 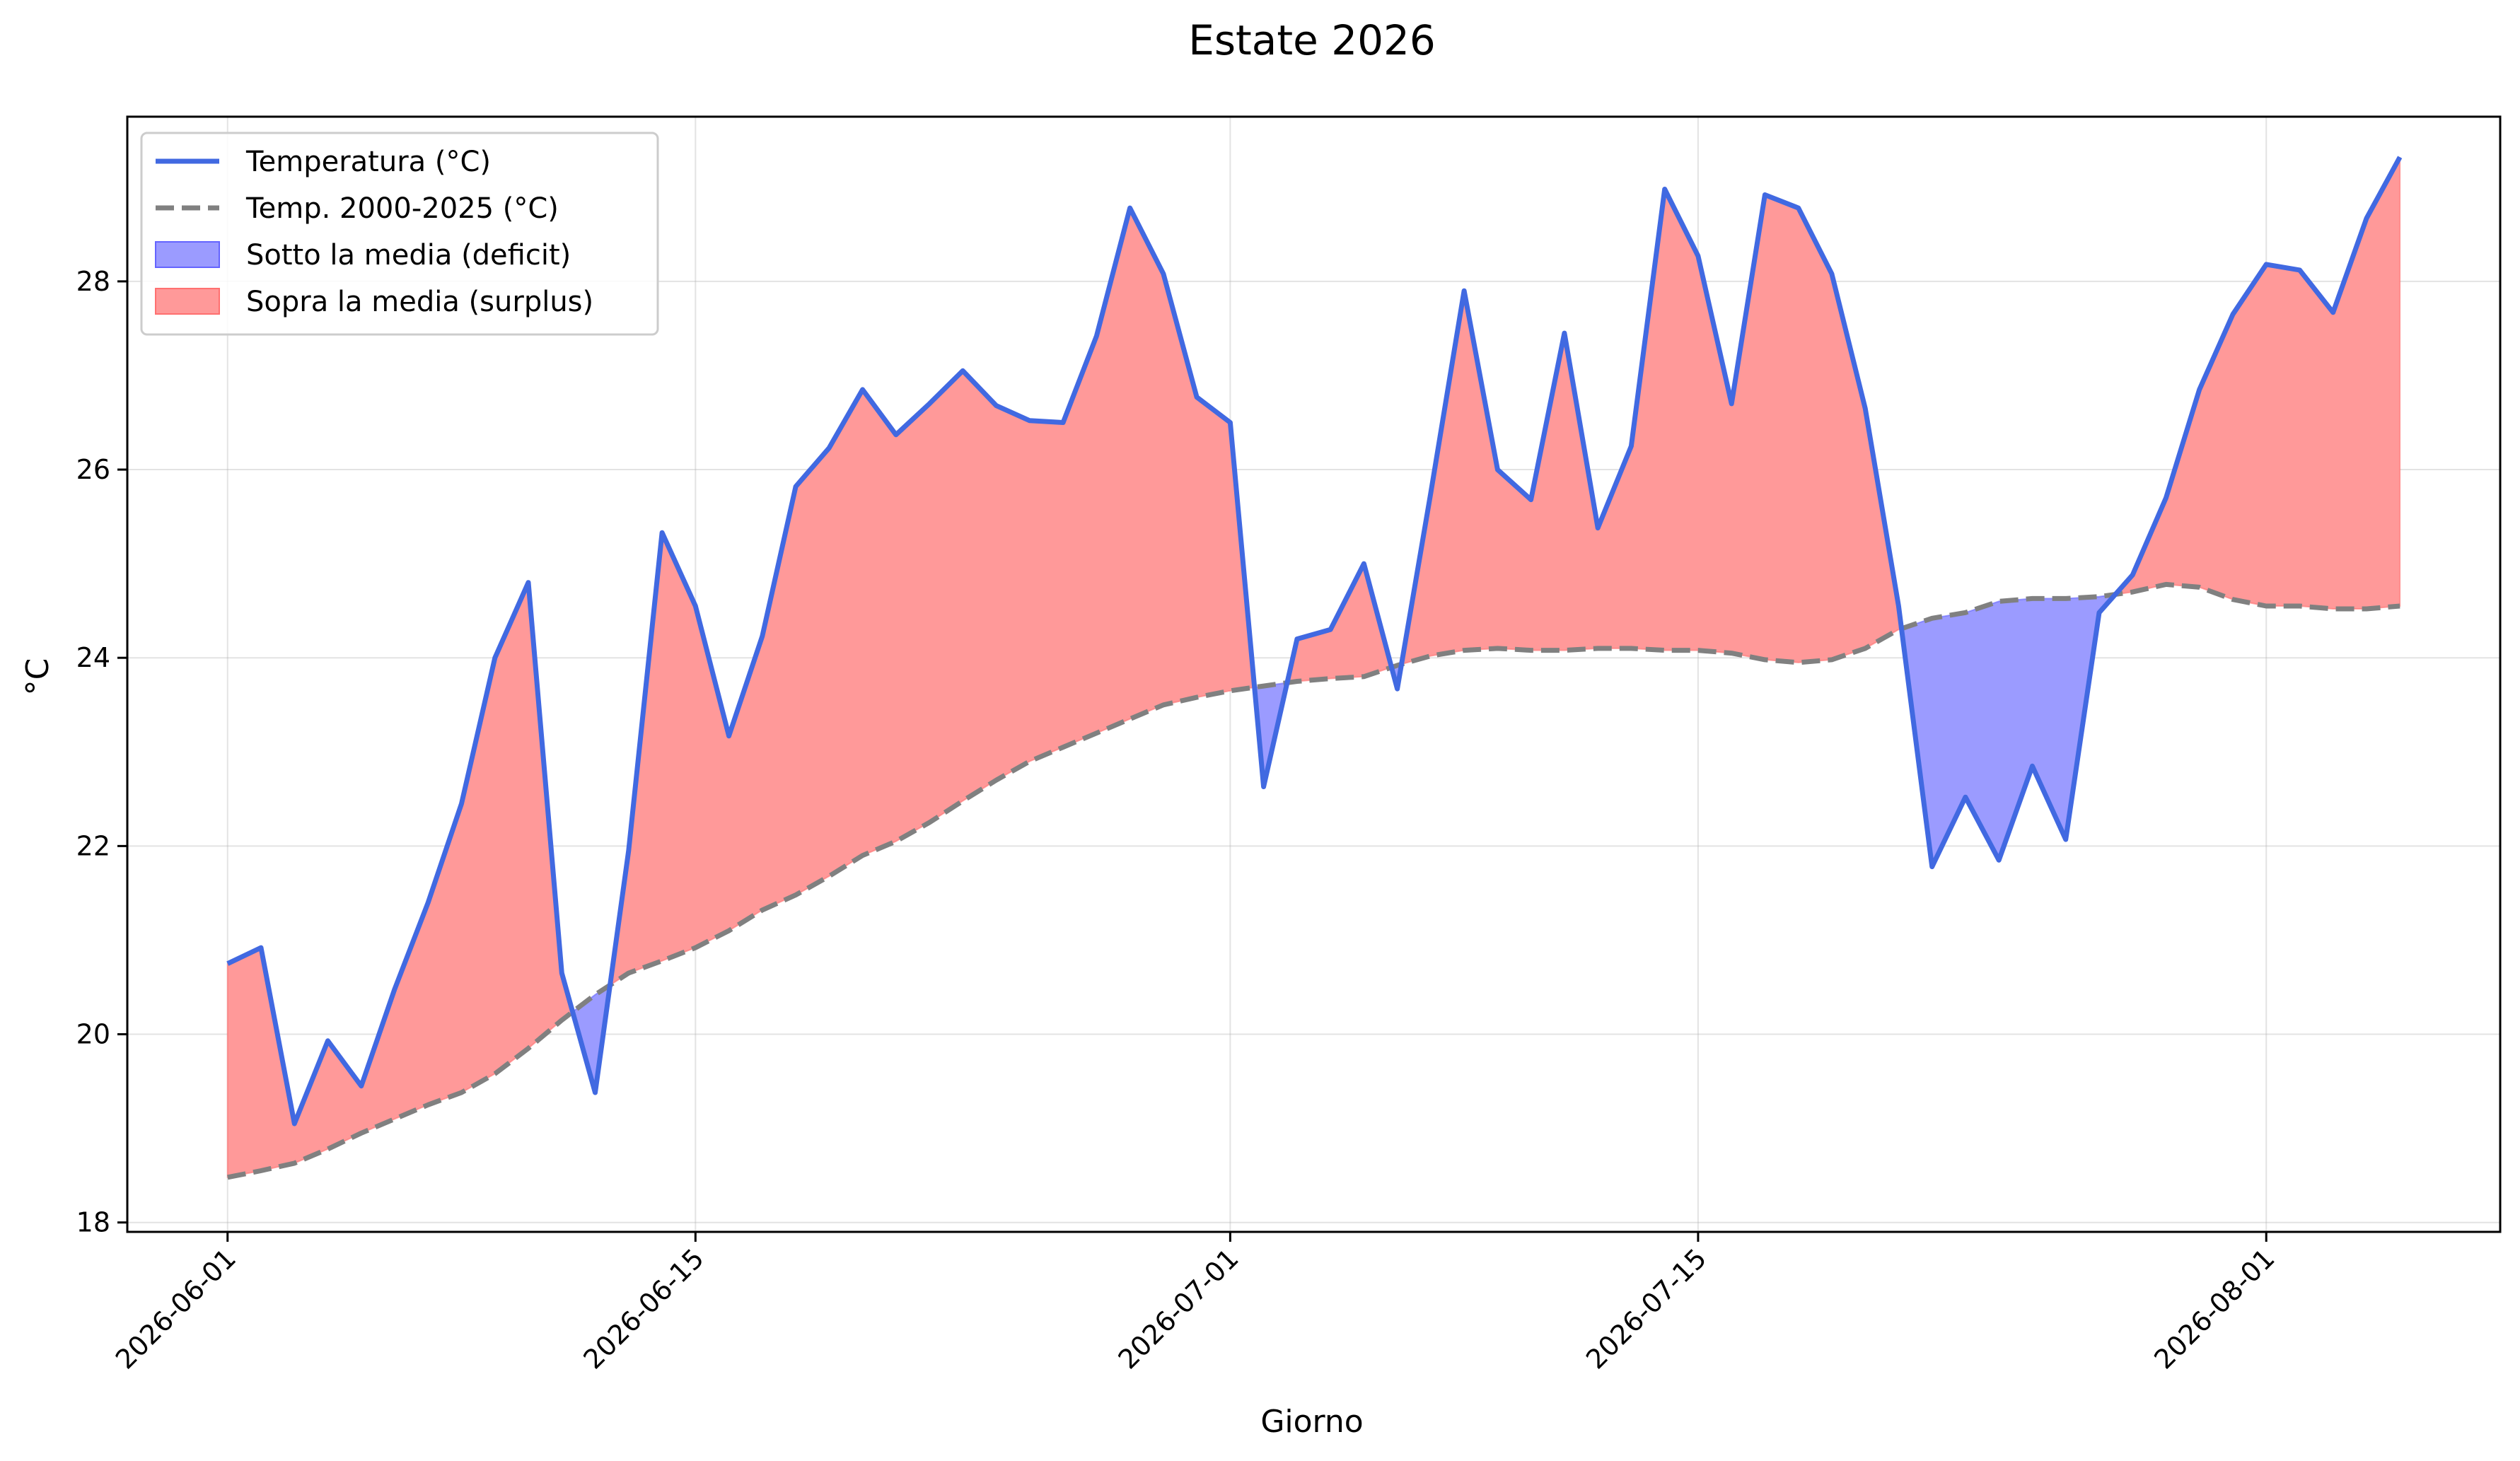 What do you see at coordinates (93, 658) in the screenshot?
I see `y-tick-label: 24` at bounding box center [93, 658].